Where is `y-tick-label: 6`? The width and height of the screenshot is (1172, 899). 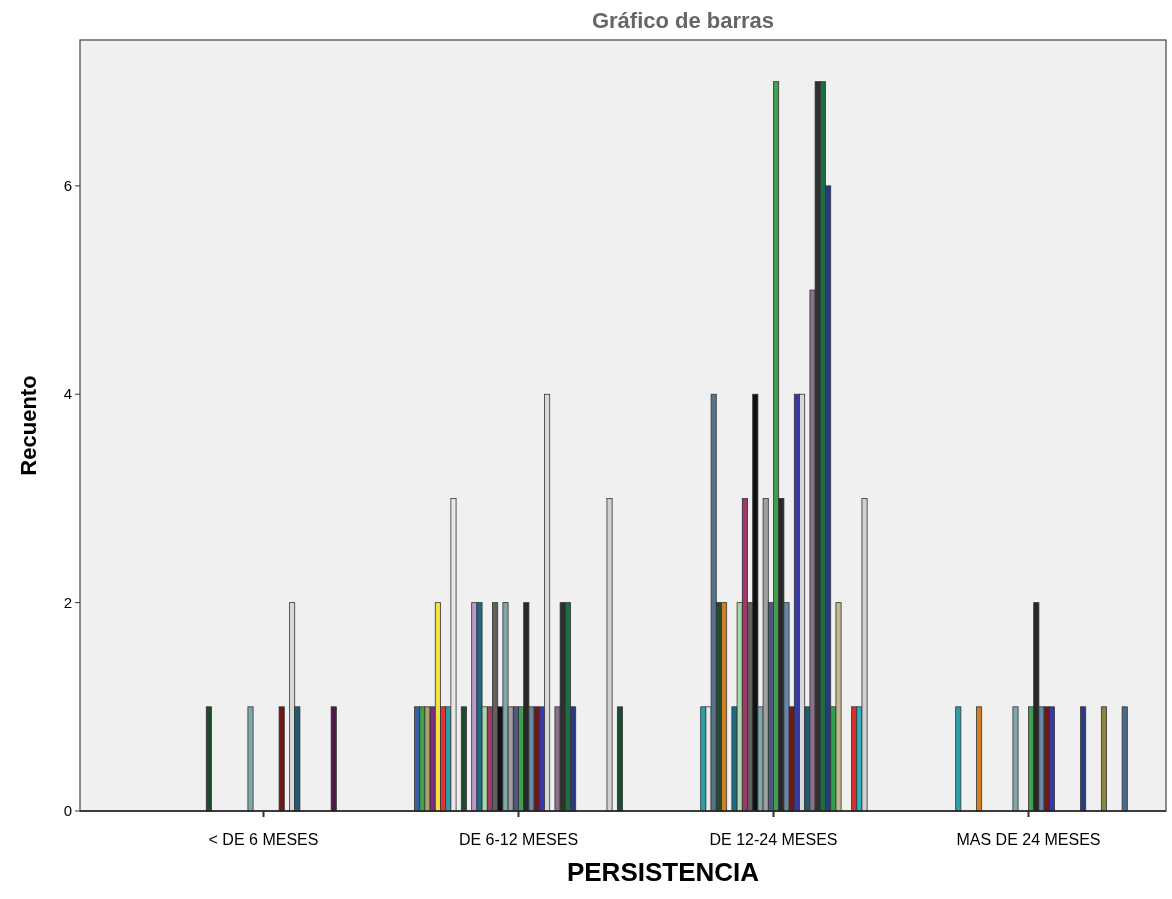 y-tick-label: 6 is located at coordinates (67, 186).